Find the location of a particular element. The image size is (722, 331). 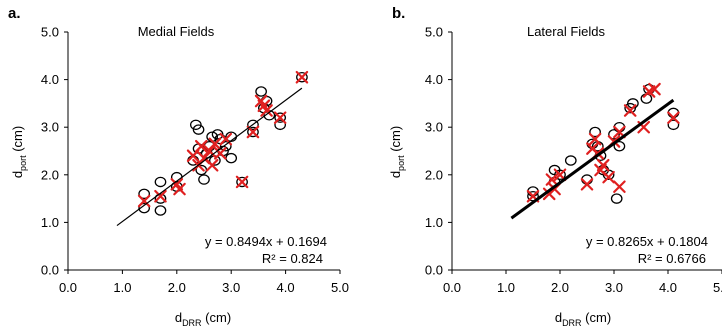

y-axis-label: dport (cm) is located at coordinates (19, 152).